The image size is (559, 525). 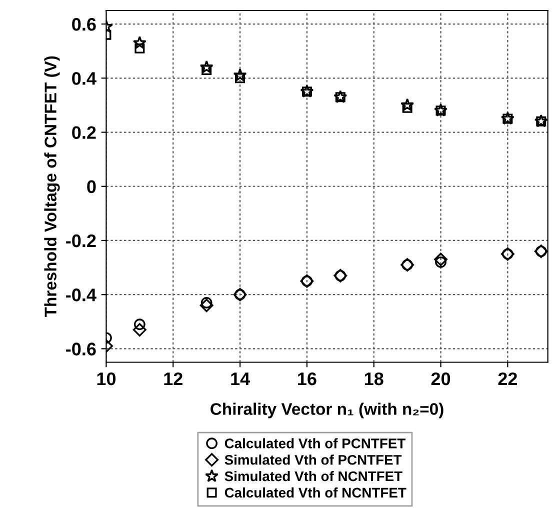 I want to click on legend-label: Calculated Vth of NCNTFET, so click(x=315, y=492).